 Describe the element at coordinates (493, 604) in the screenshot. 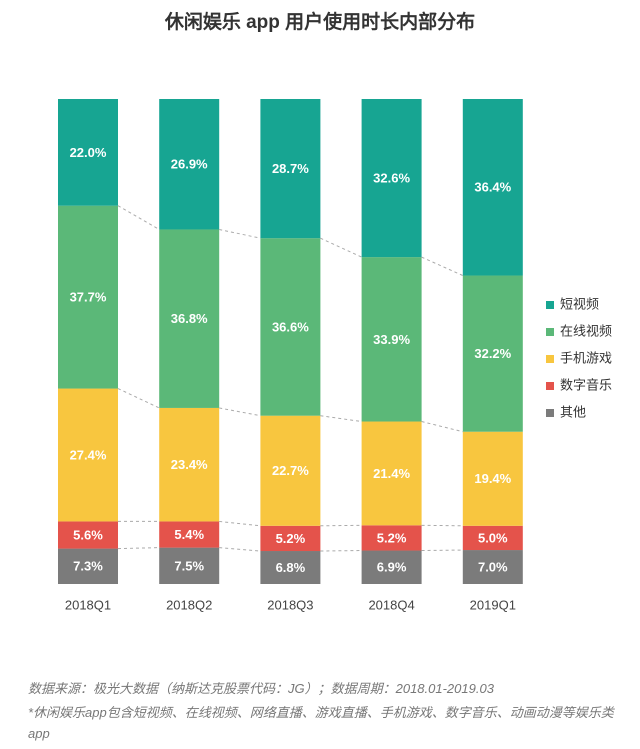

I see `x-tick-label: 2019Q1` at that location.